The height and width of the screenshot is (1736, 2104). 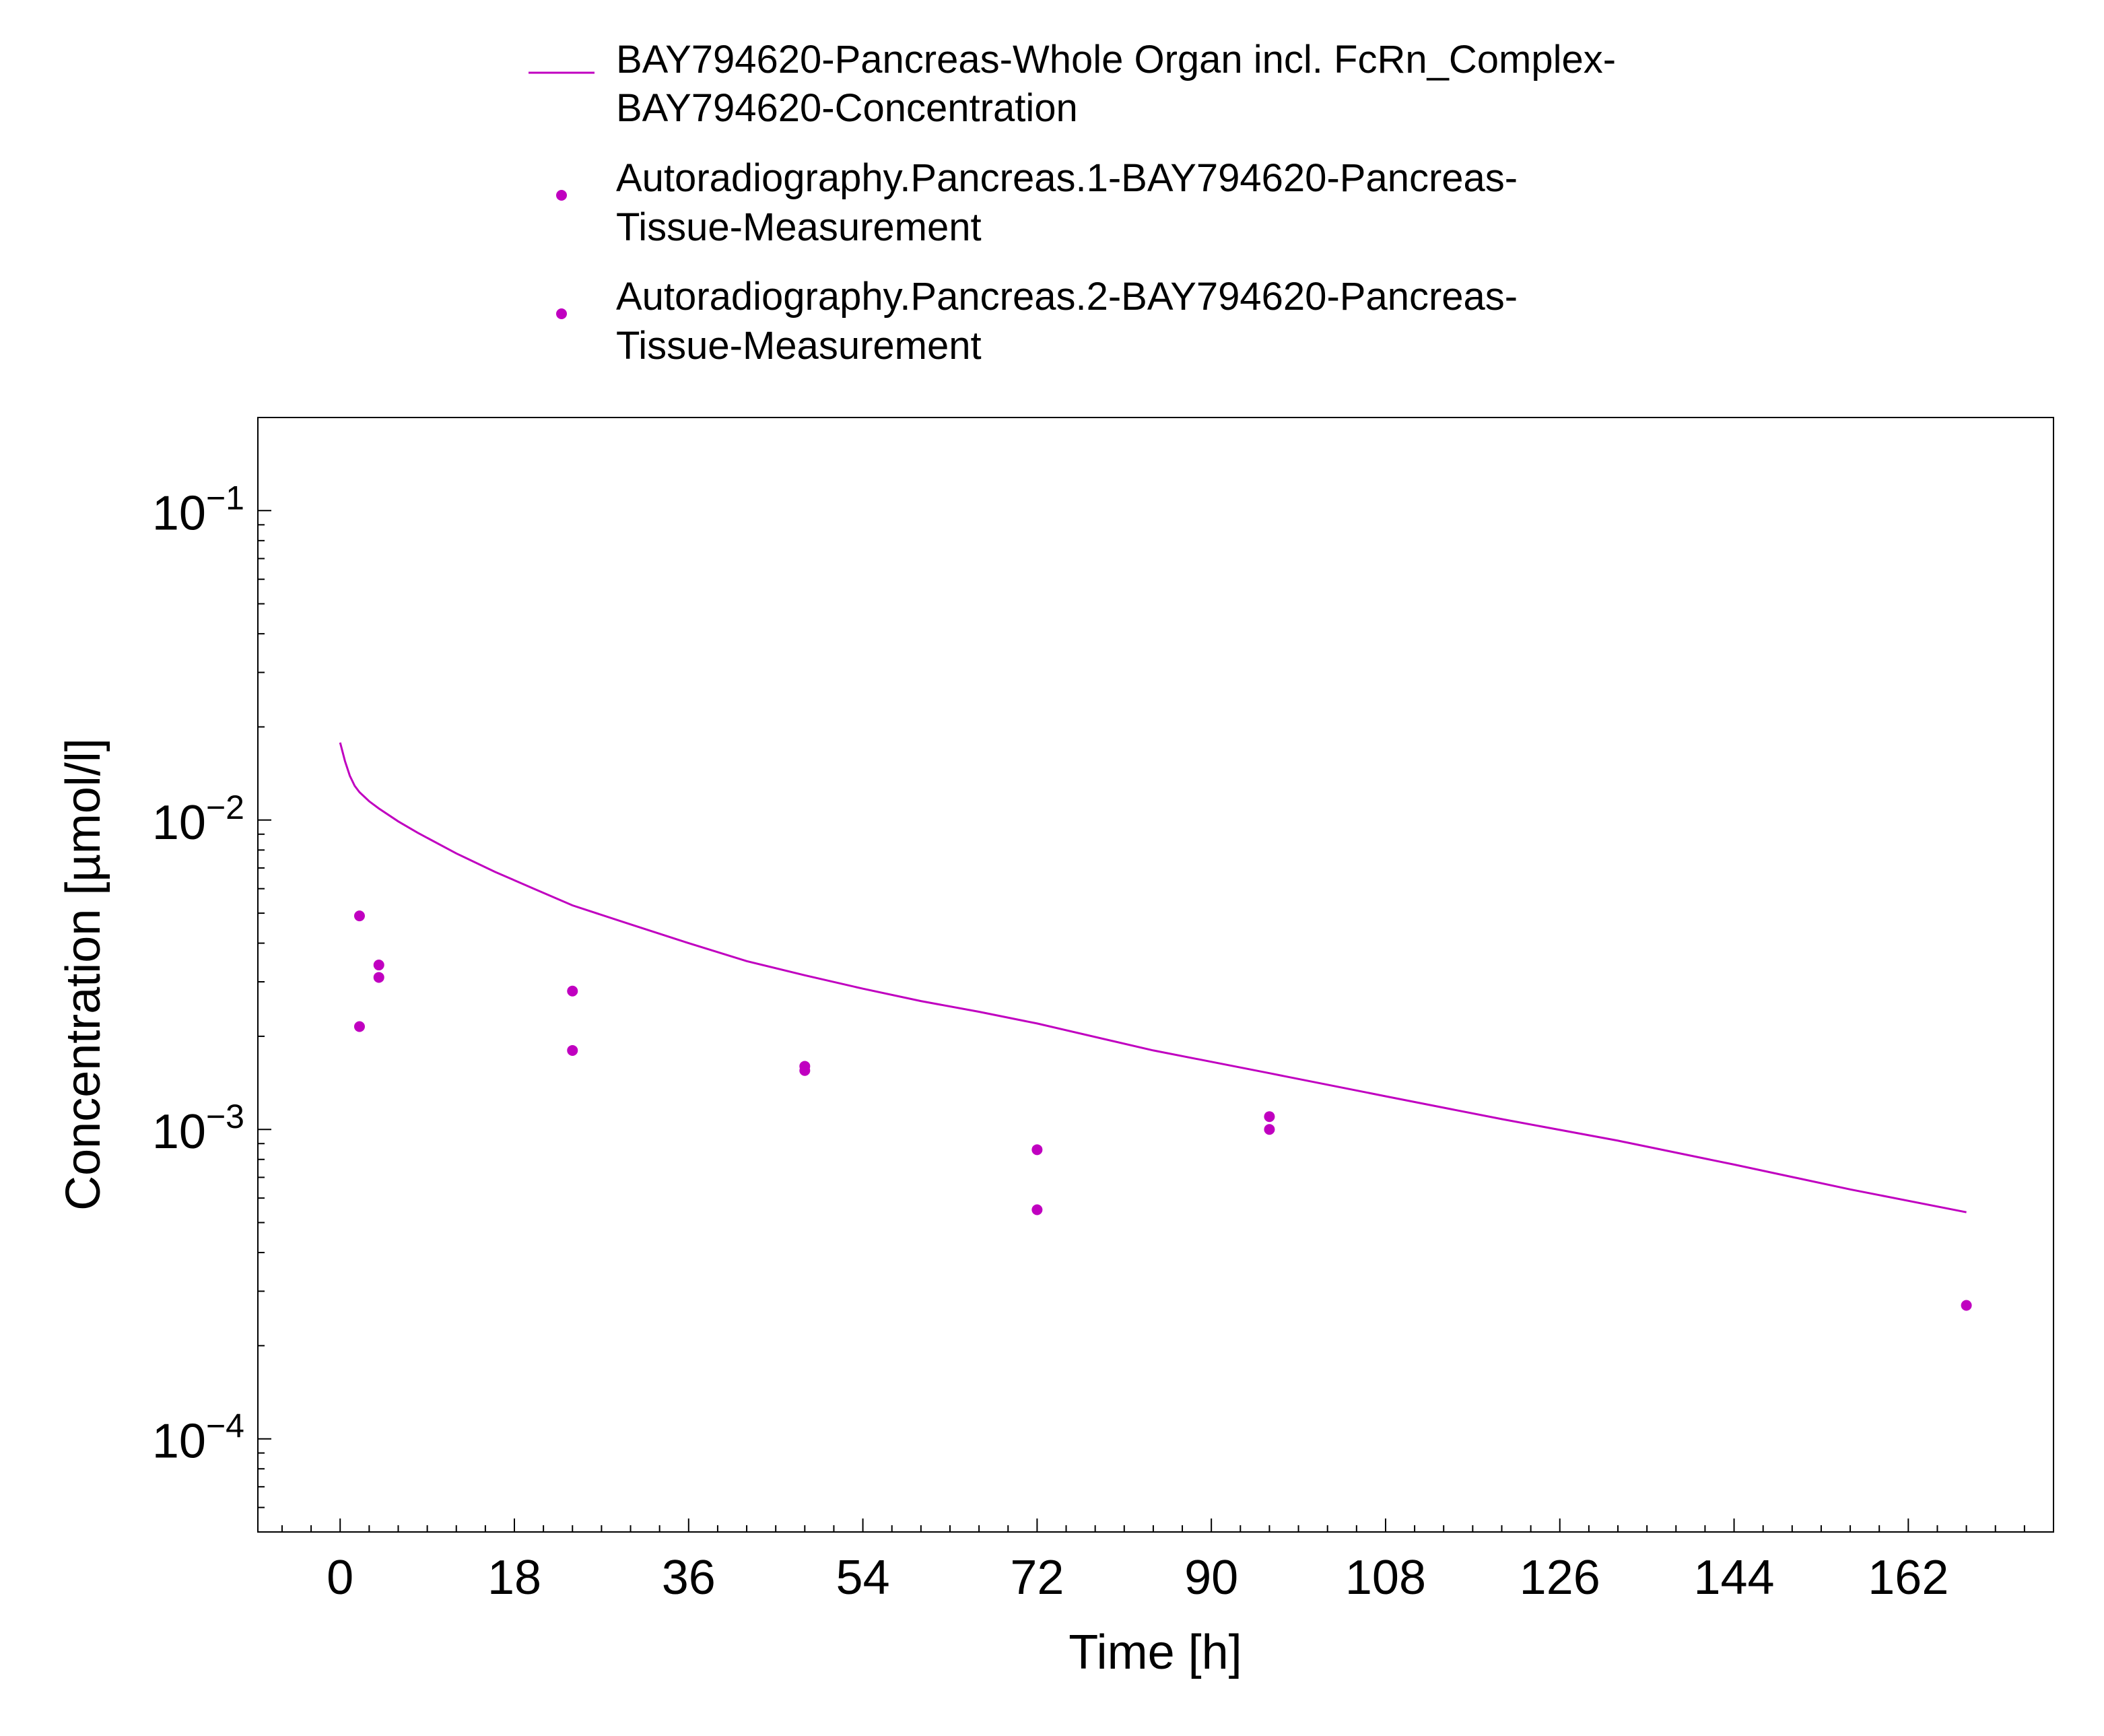 What do you see at coordinates (198, 509) in the screenshot?
I see `y-tick-label: 10⁻¹` at bounding box center [198, 509].